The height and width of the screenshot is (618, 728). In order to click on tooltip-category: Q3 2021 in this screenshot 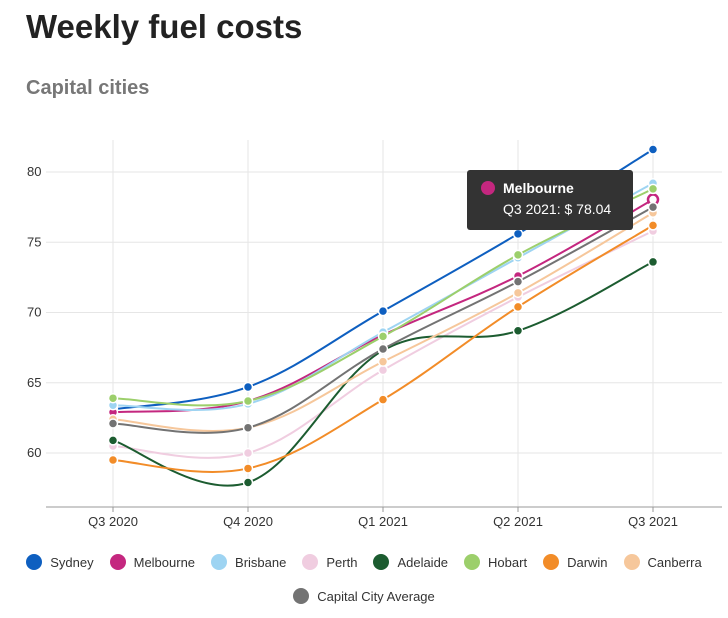, I will do `click(530, 209)`.